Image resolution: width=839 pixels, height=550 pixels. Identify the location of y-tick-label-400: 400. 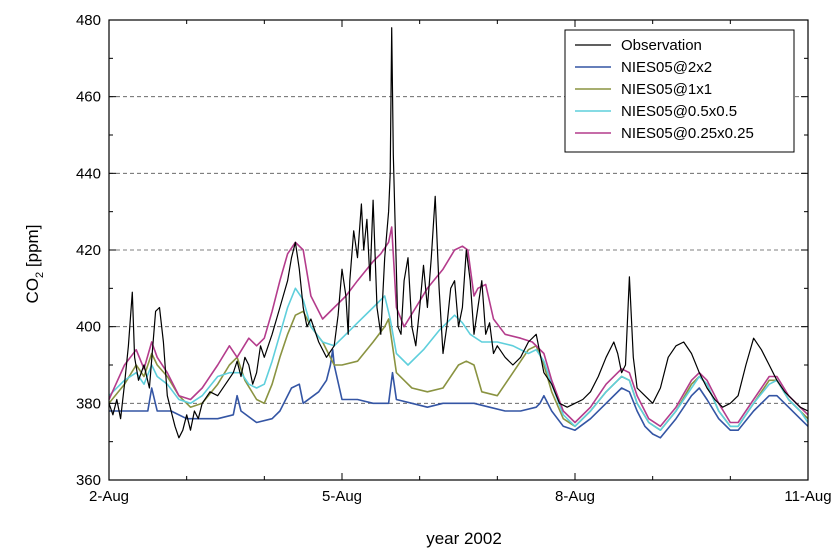
(88, 327).